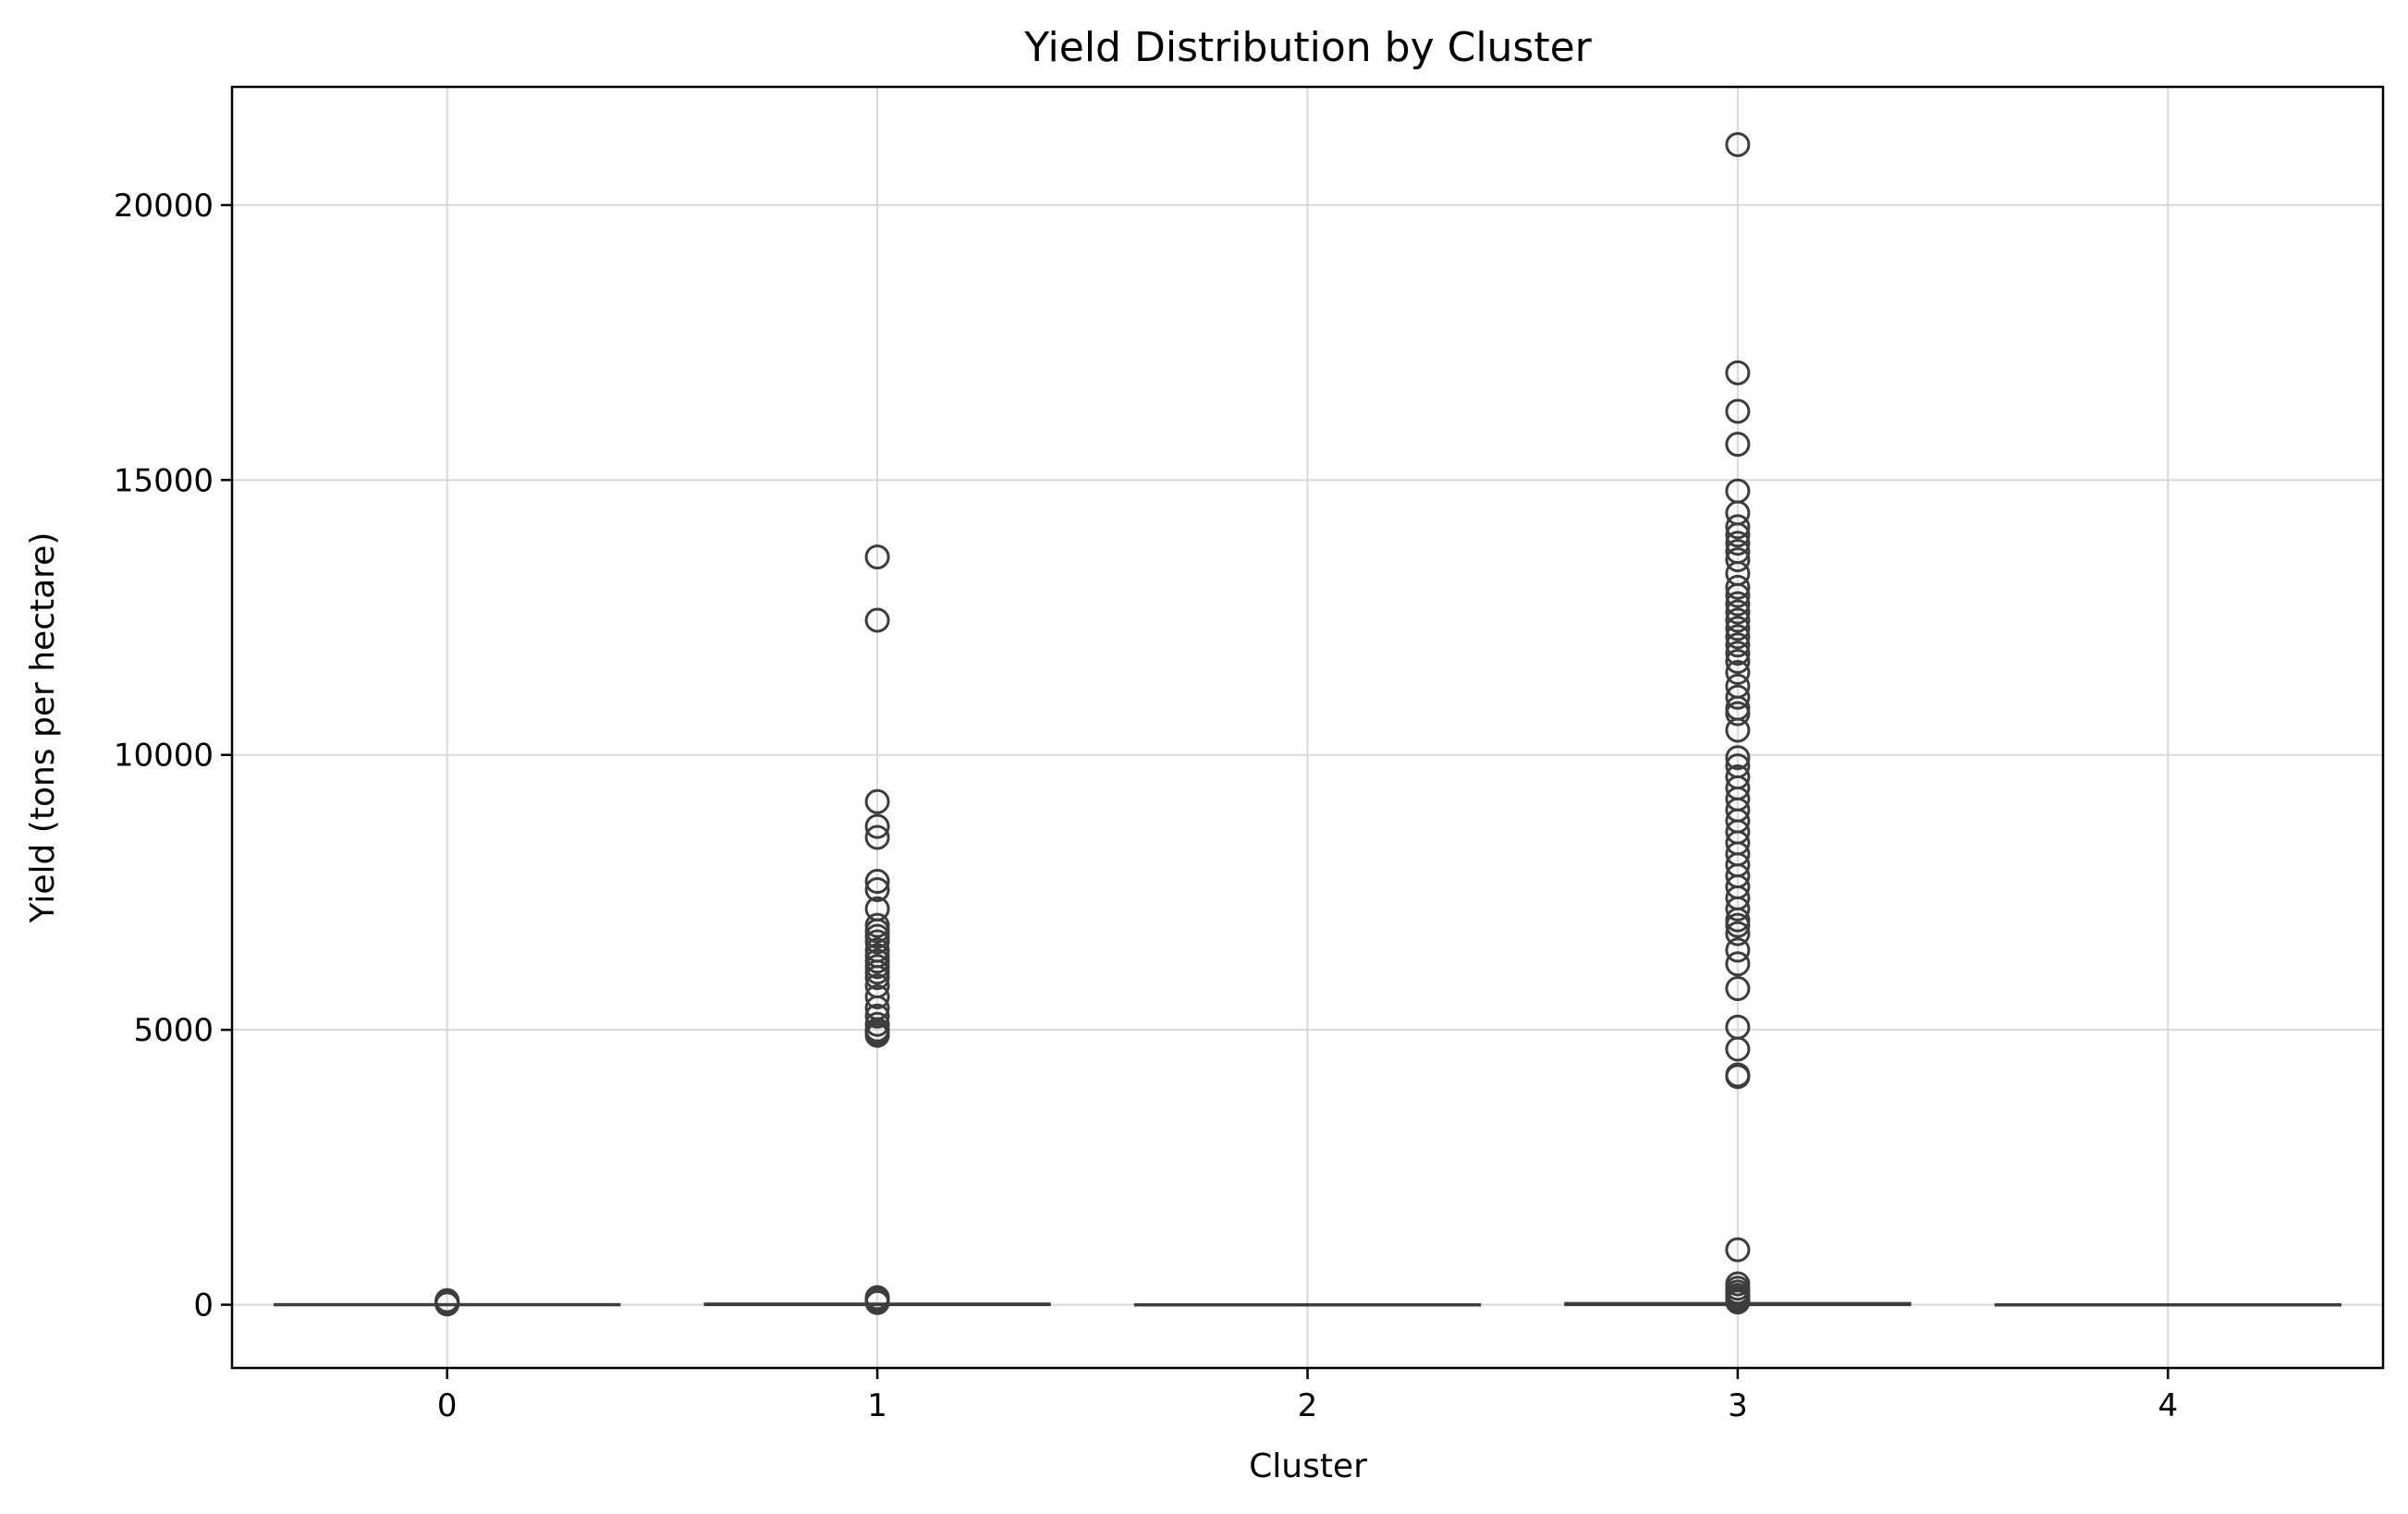 This screenshot has width=2408, height=1514. Describe the element at coordinates (877, 1405) in the screenshot. I see `x-tick-label: 1` at that location.